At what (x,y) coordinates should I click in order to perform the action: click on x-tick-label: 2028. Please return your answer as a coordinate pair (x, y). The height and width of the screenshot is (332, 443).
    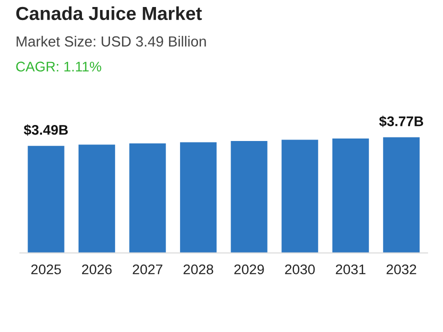
    Looking at the image, I should click on (199, 269).